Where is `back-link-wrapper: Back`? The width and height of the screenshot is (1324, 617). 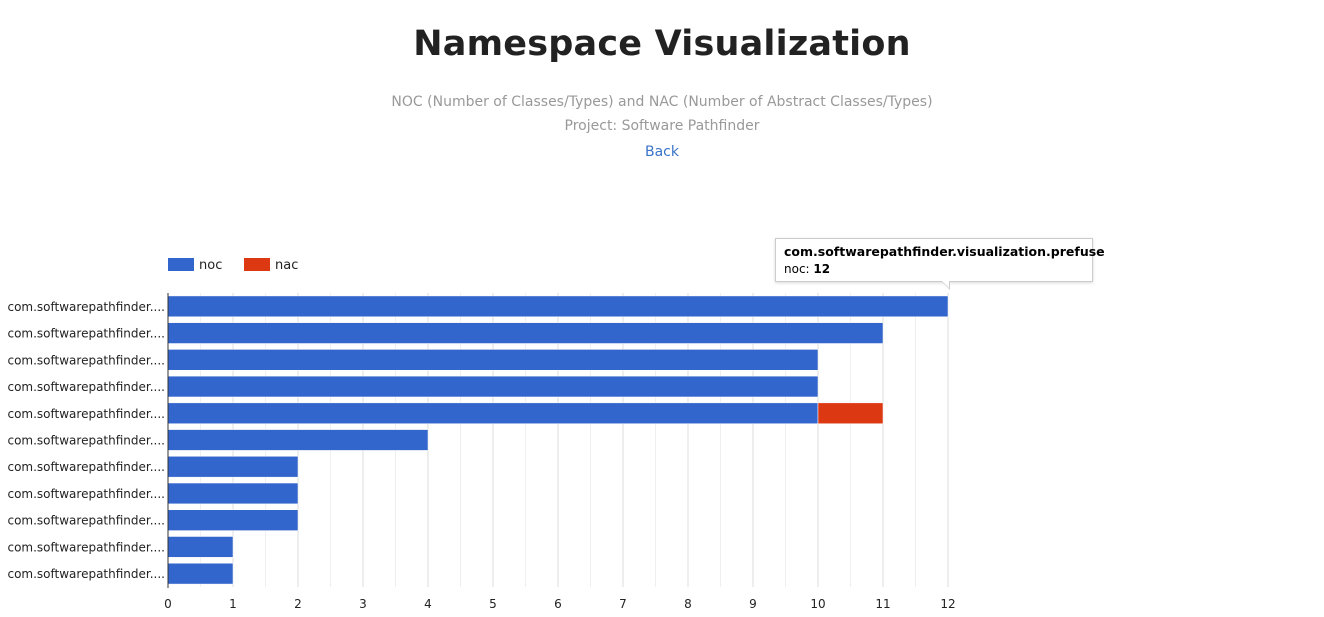
back-link-wrapper: Back is located at coordinates (662, 152).